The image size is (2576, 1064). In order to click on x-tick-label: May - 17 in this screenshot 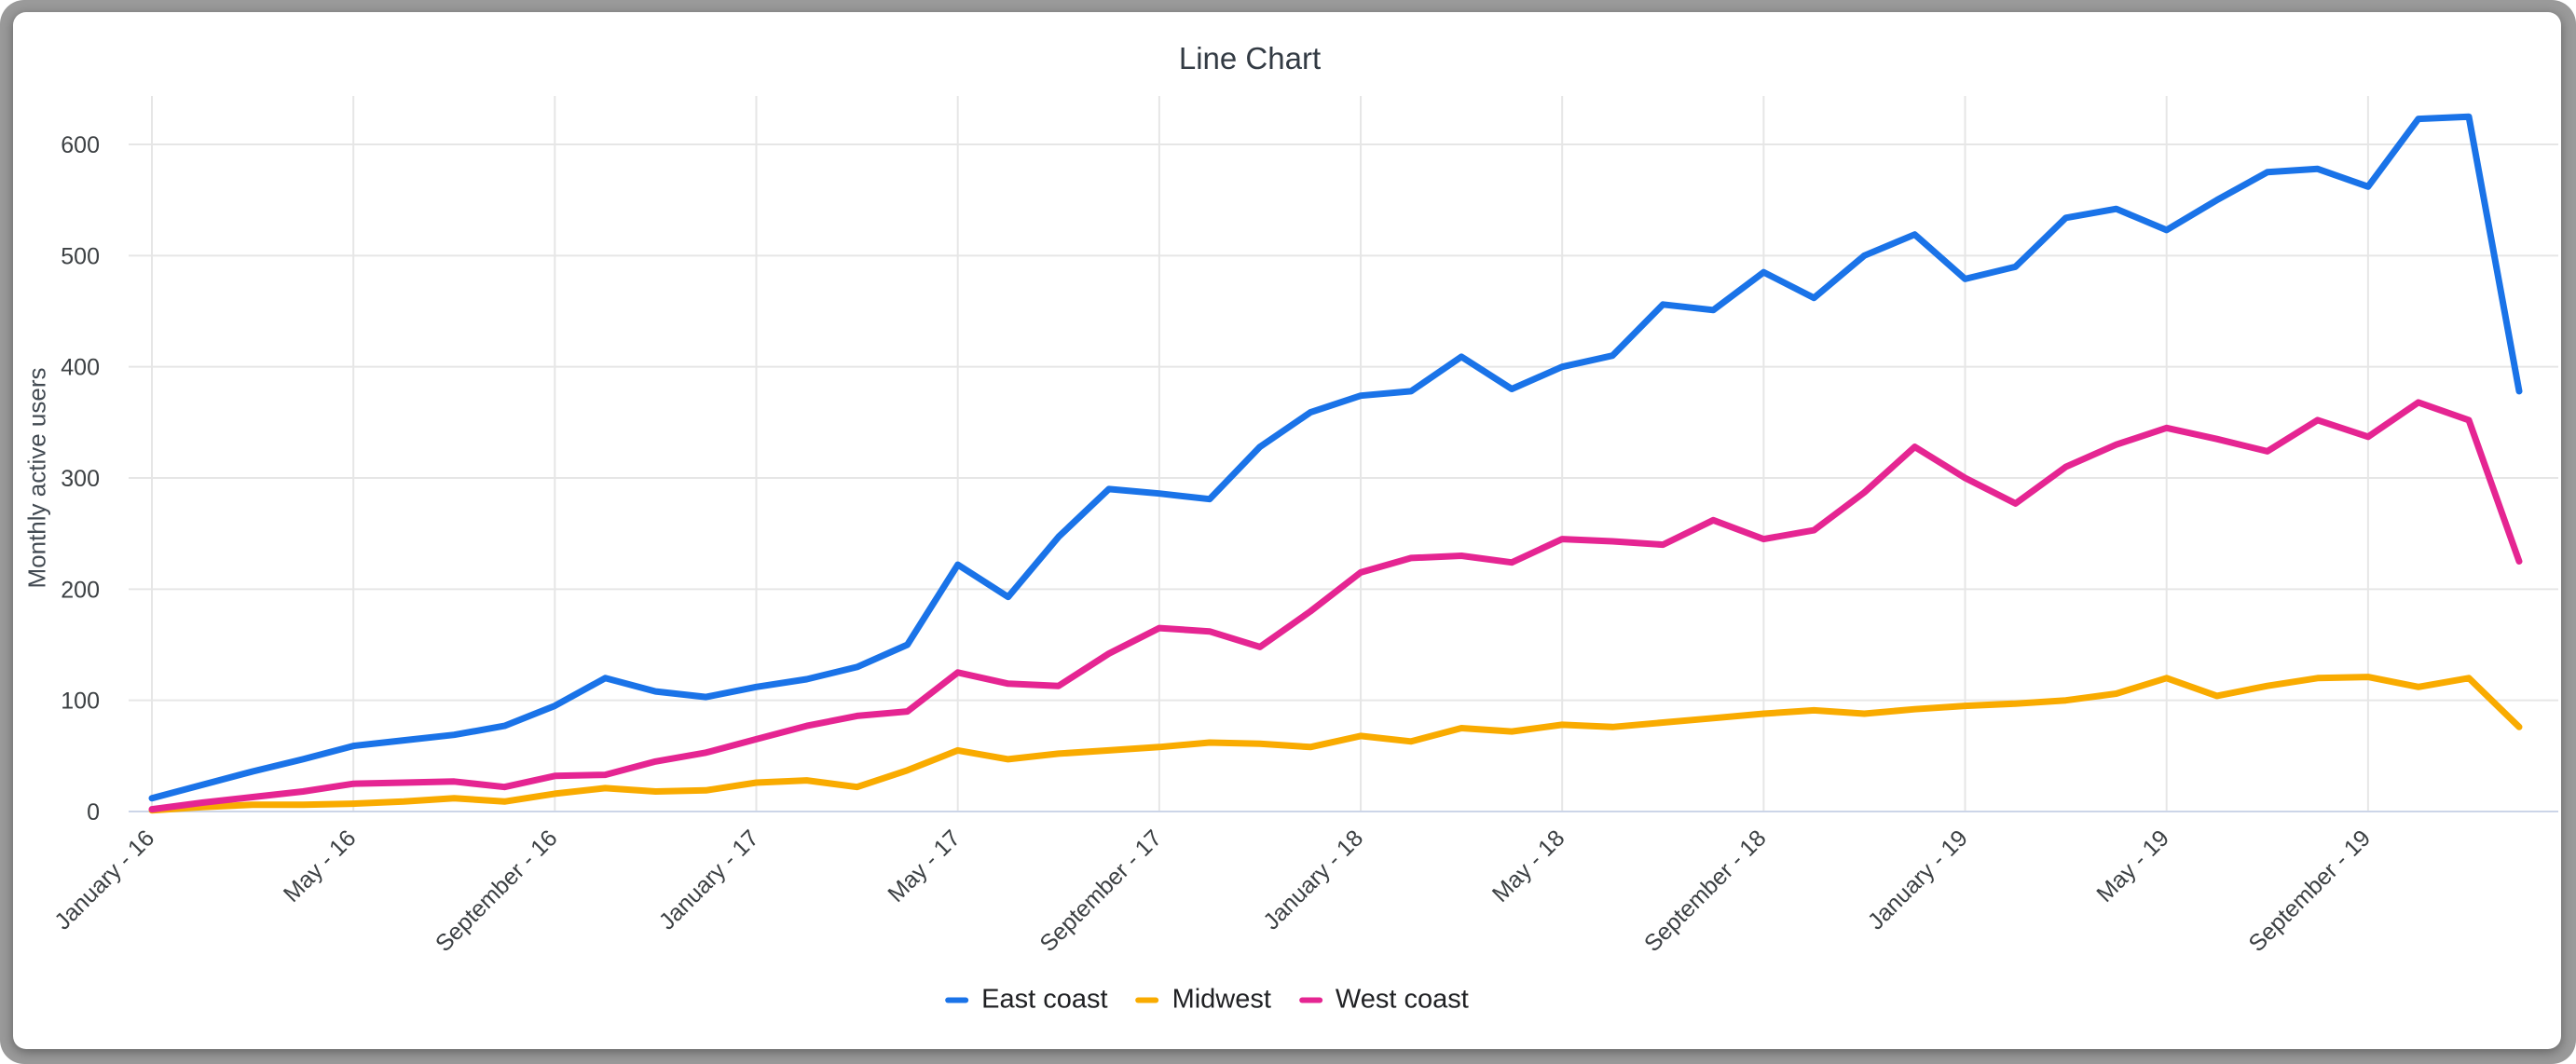, I will do `click(924, 866)`.